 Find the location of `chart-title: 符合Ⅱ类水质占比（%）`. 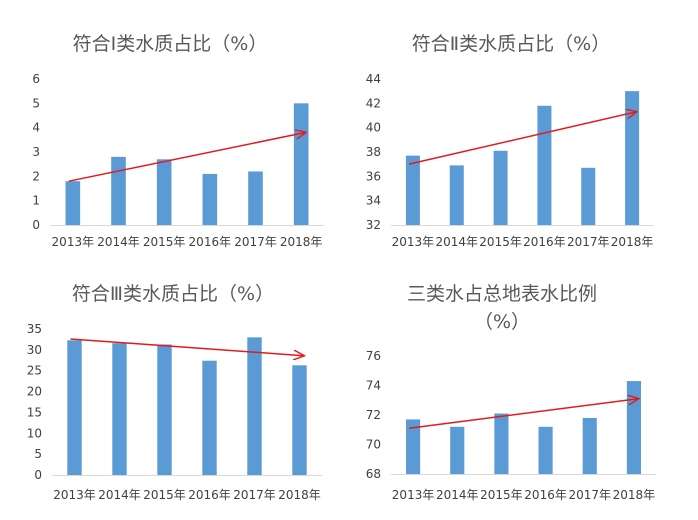

chart-title: 符合Ⅱ类水质占比（%） is located at coordinates (511, 44).